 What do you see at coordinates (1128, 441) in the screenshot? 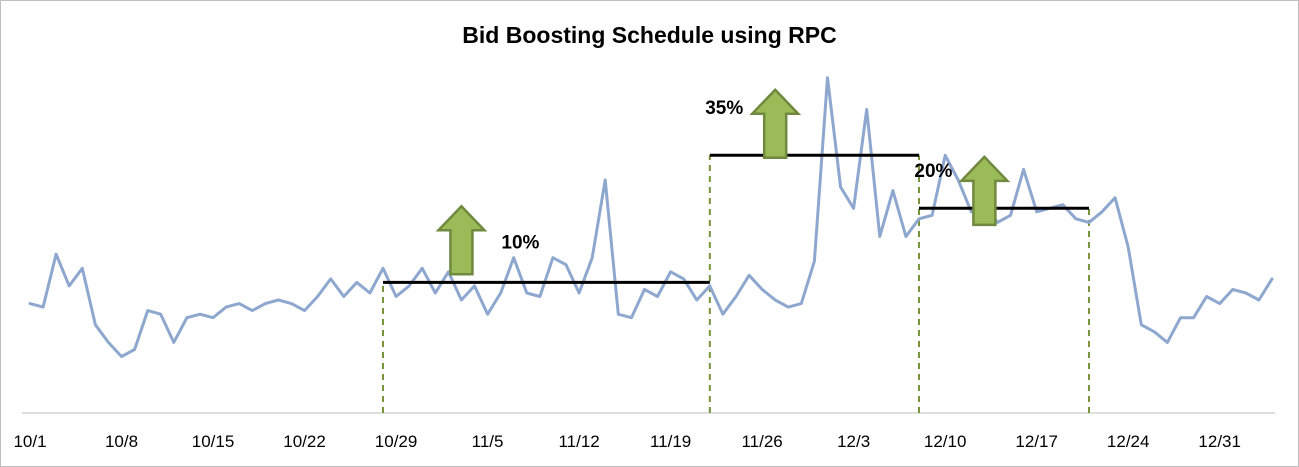
I see `x-tick-label: 12/24` at bounding box center [1128, 441].